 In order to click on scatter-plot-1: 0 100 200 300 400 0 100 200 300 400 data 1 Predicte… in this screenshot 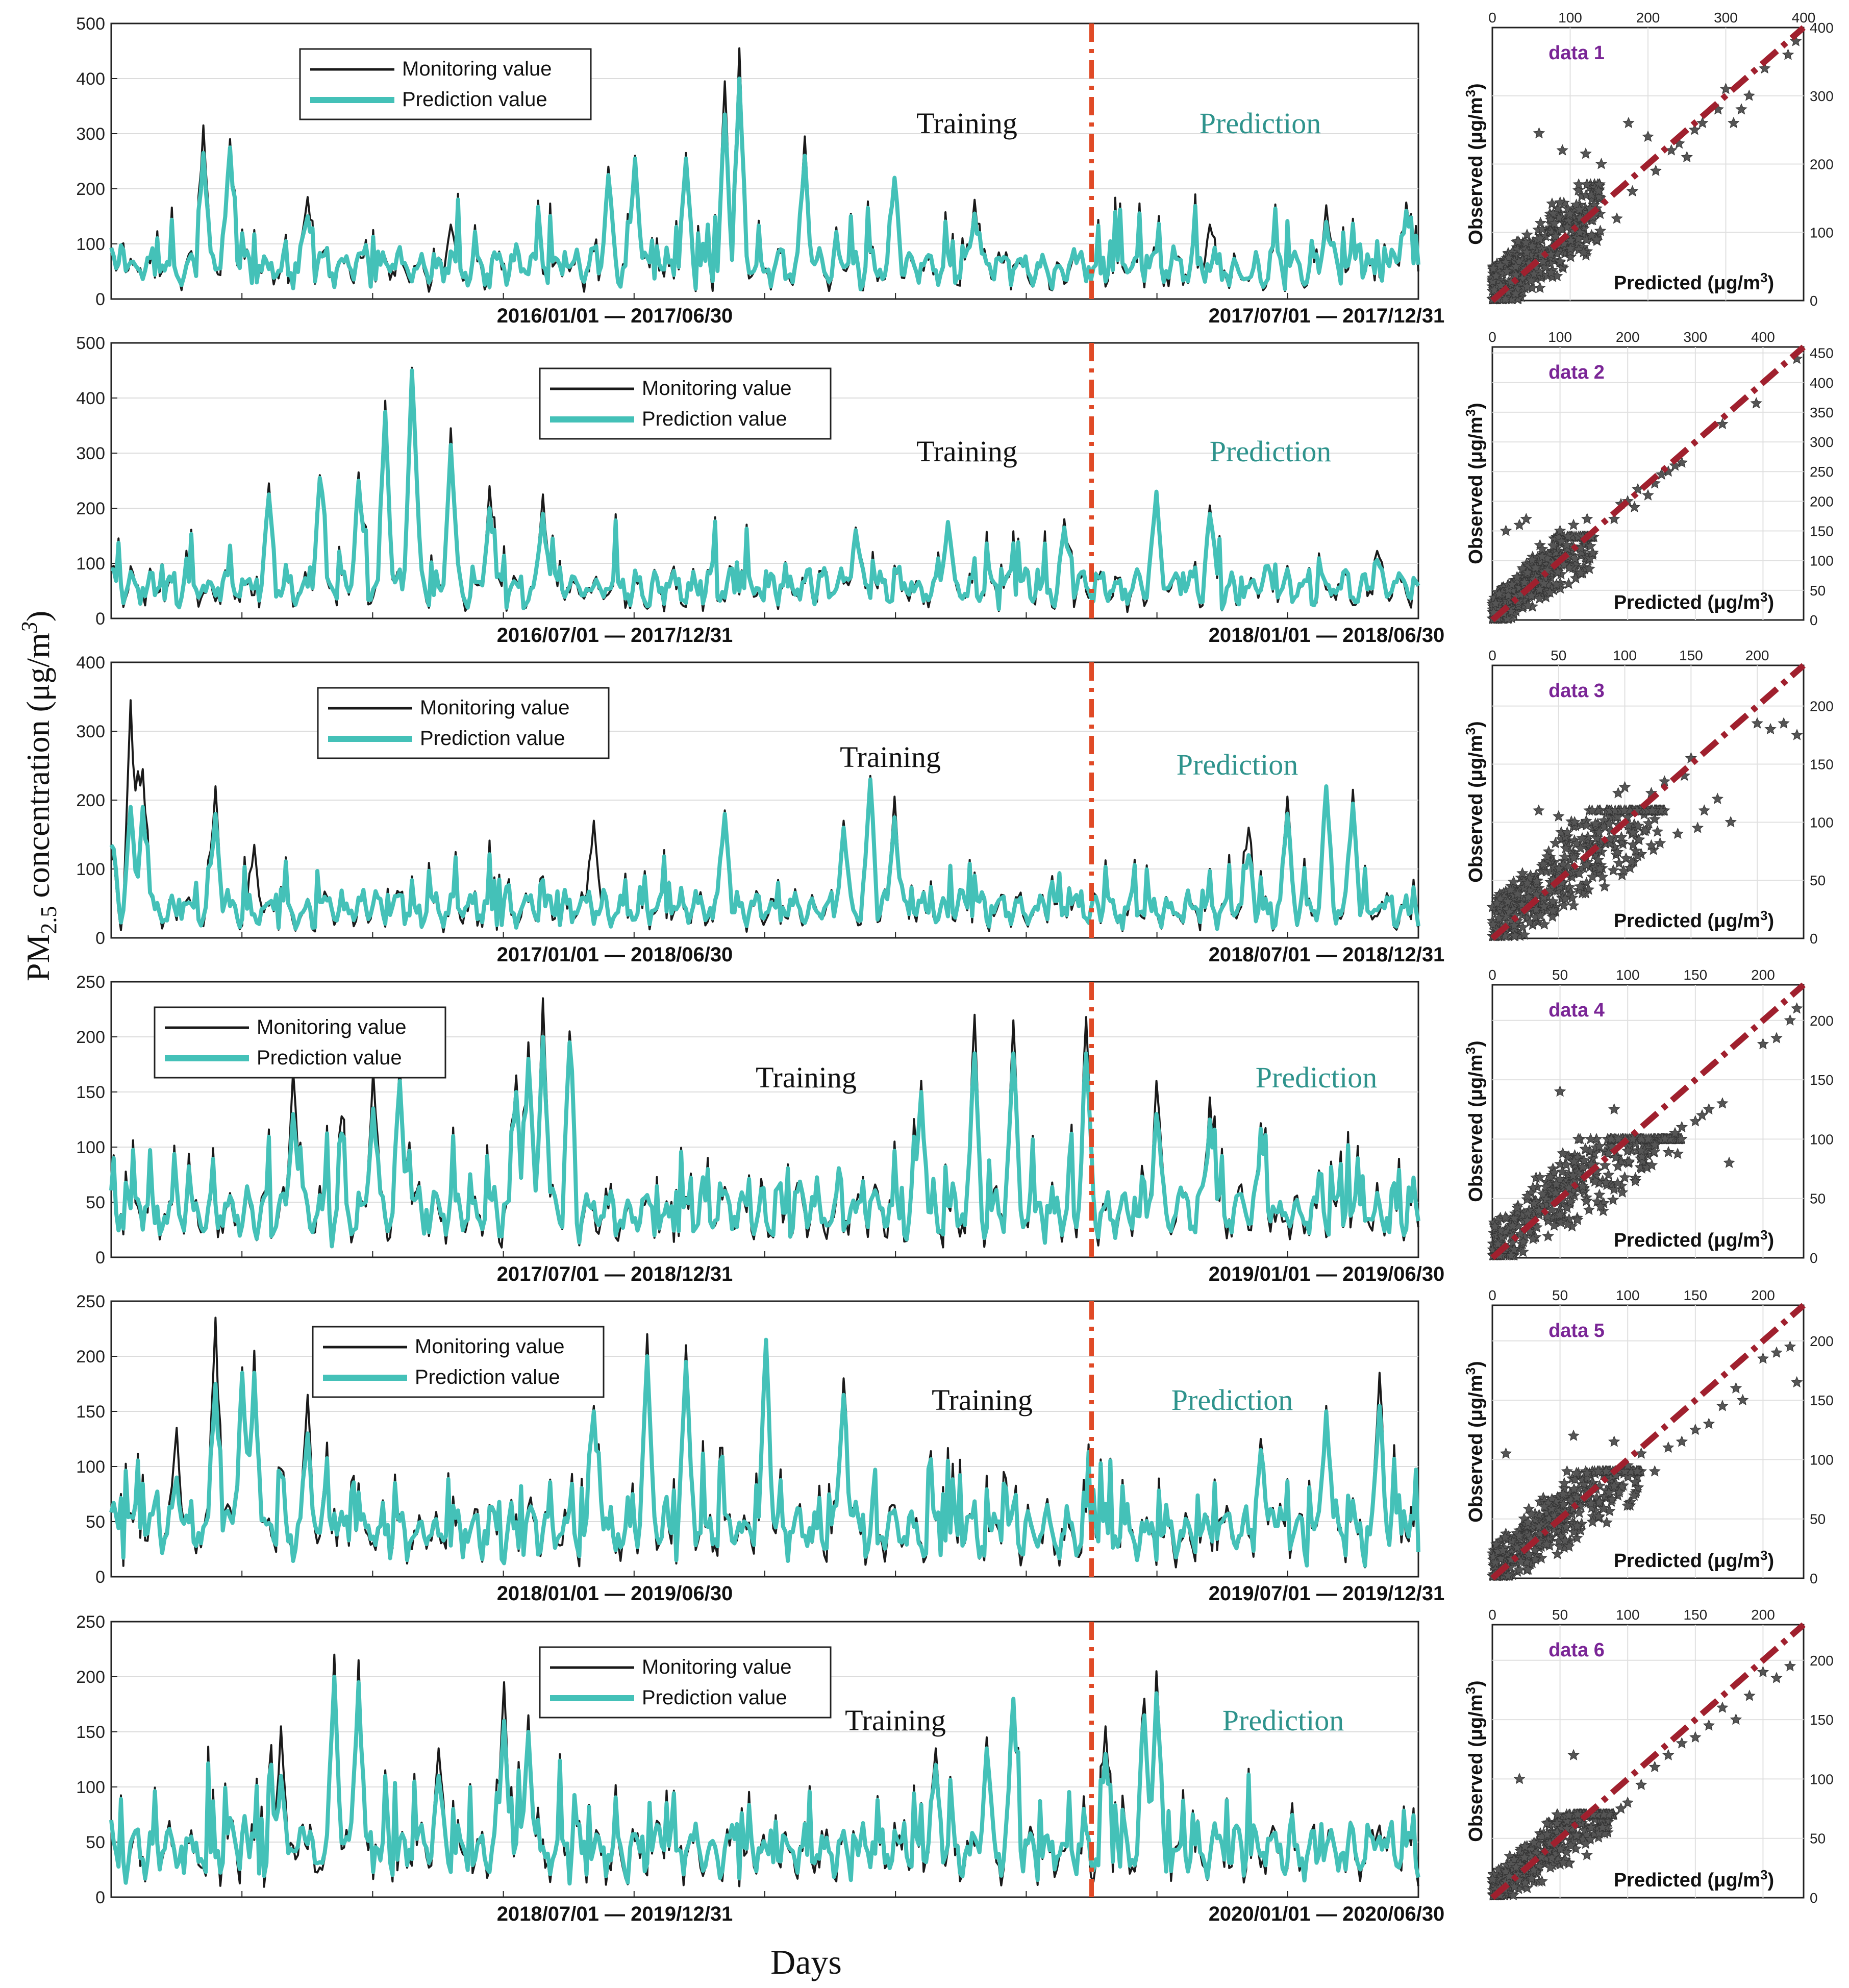, I will do `click(1648, 159)`.